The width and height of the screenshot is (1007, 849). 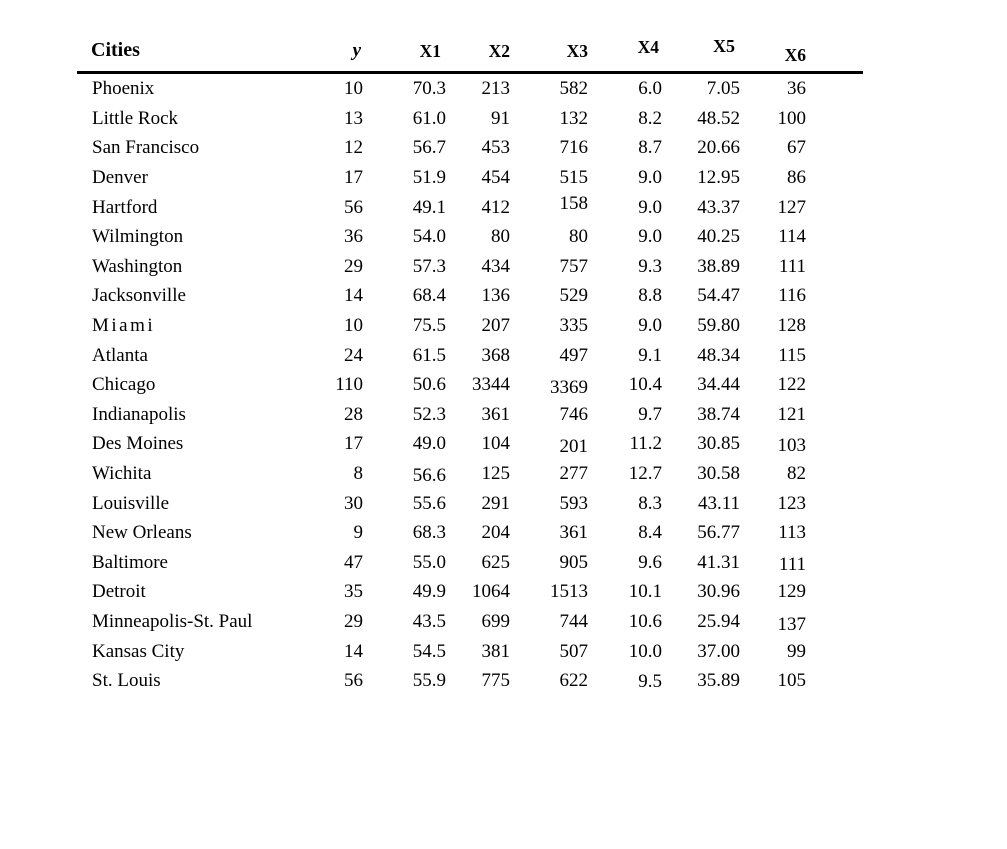 What do you see at coordinates (470, 503) in the screenshot?
I see `table-row: Louisville 30 55.6 291 593 8.3 43.11 123` at bounding box center [470, 503].